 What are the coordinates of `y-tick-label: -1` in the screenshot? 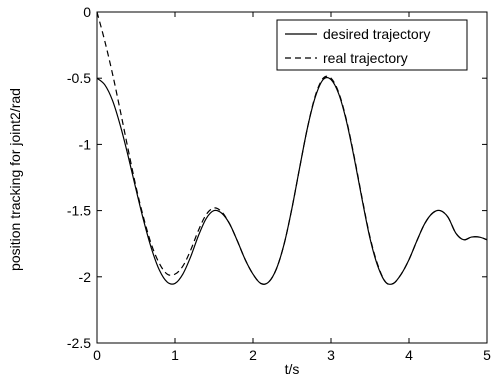 It's located at (85, 144).